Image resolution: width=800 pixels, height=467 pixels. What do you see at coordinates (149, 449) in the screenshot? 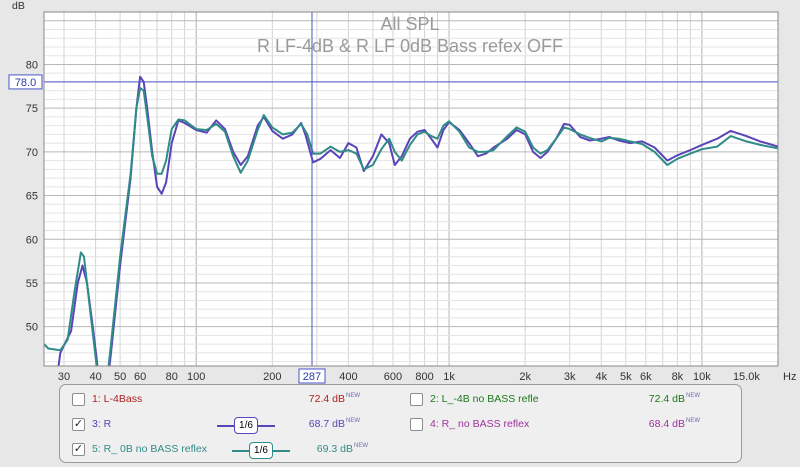
I see `legend-label-5: 5: R_ 0B no BASS reflex` at bounding box center [149, 449].